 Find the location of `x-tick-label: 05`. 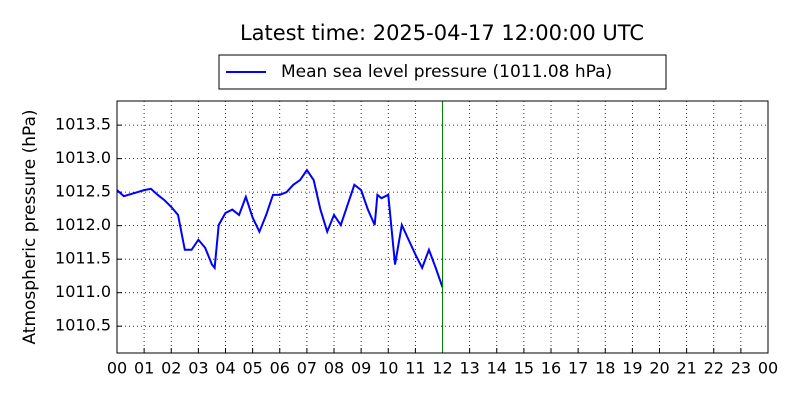

x-tick-label: 05 is located at coordinates (252, 368).